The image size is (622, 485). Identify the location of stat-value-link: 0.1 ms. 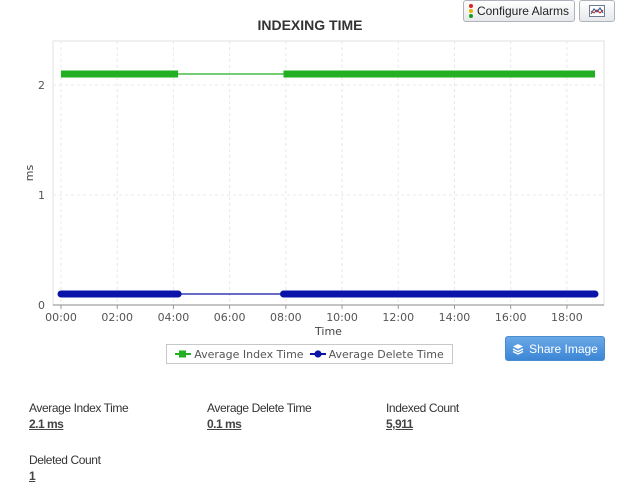
(224, 424).